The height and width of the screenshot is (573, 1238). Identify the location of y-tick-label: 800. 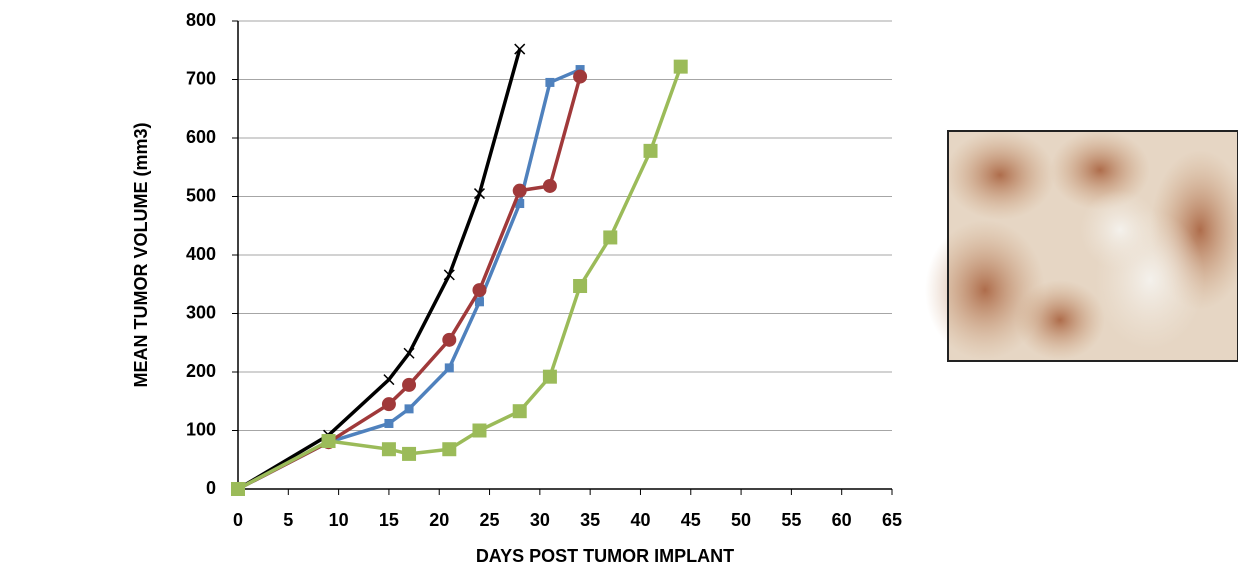
(201, 20).